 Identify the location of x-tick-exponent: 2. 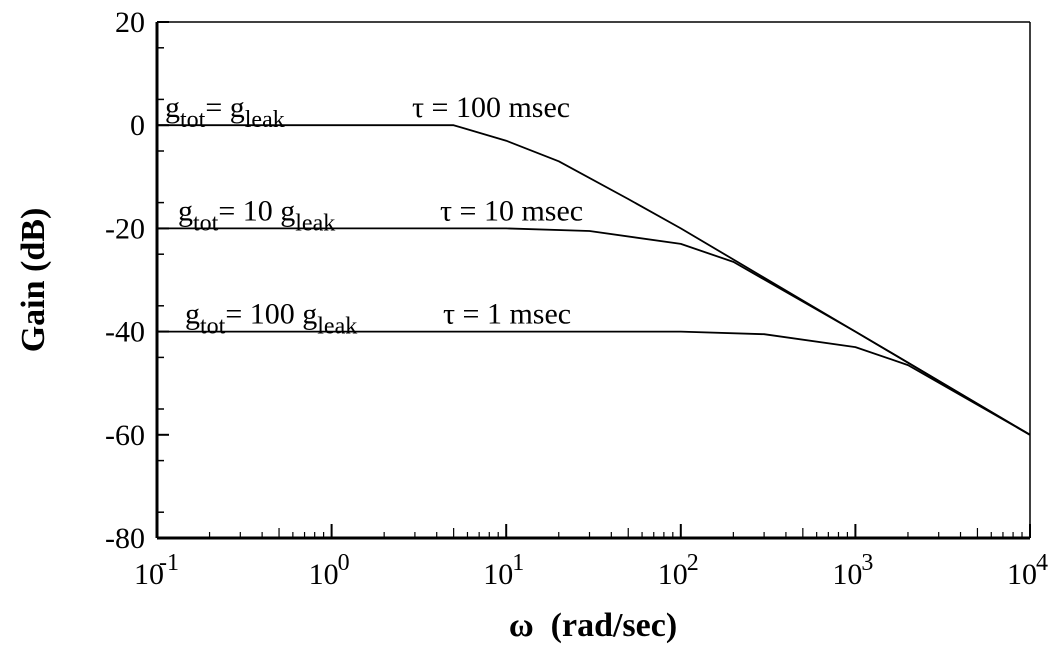
(693, 563).